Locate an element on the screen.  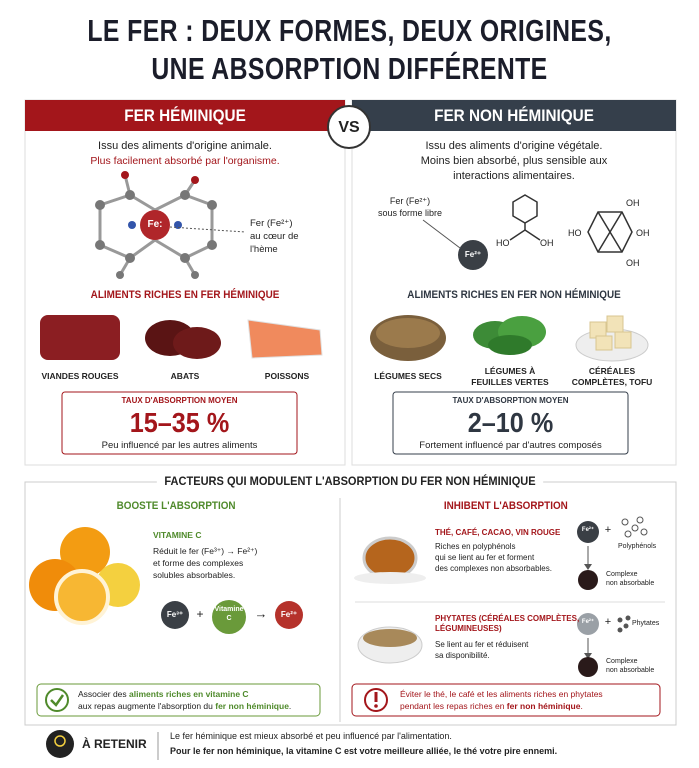
warning-box is located at coordinates (506, 700).